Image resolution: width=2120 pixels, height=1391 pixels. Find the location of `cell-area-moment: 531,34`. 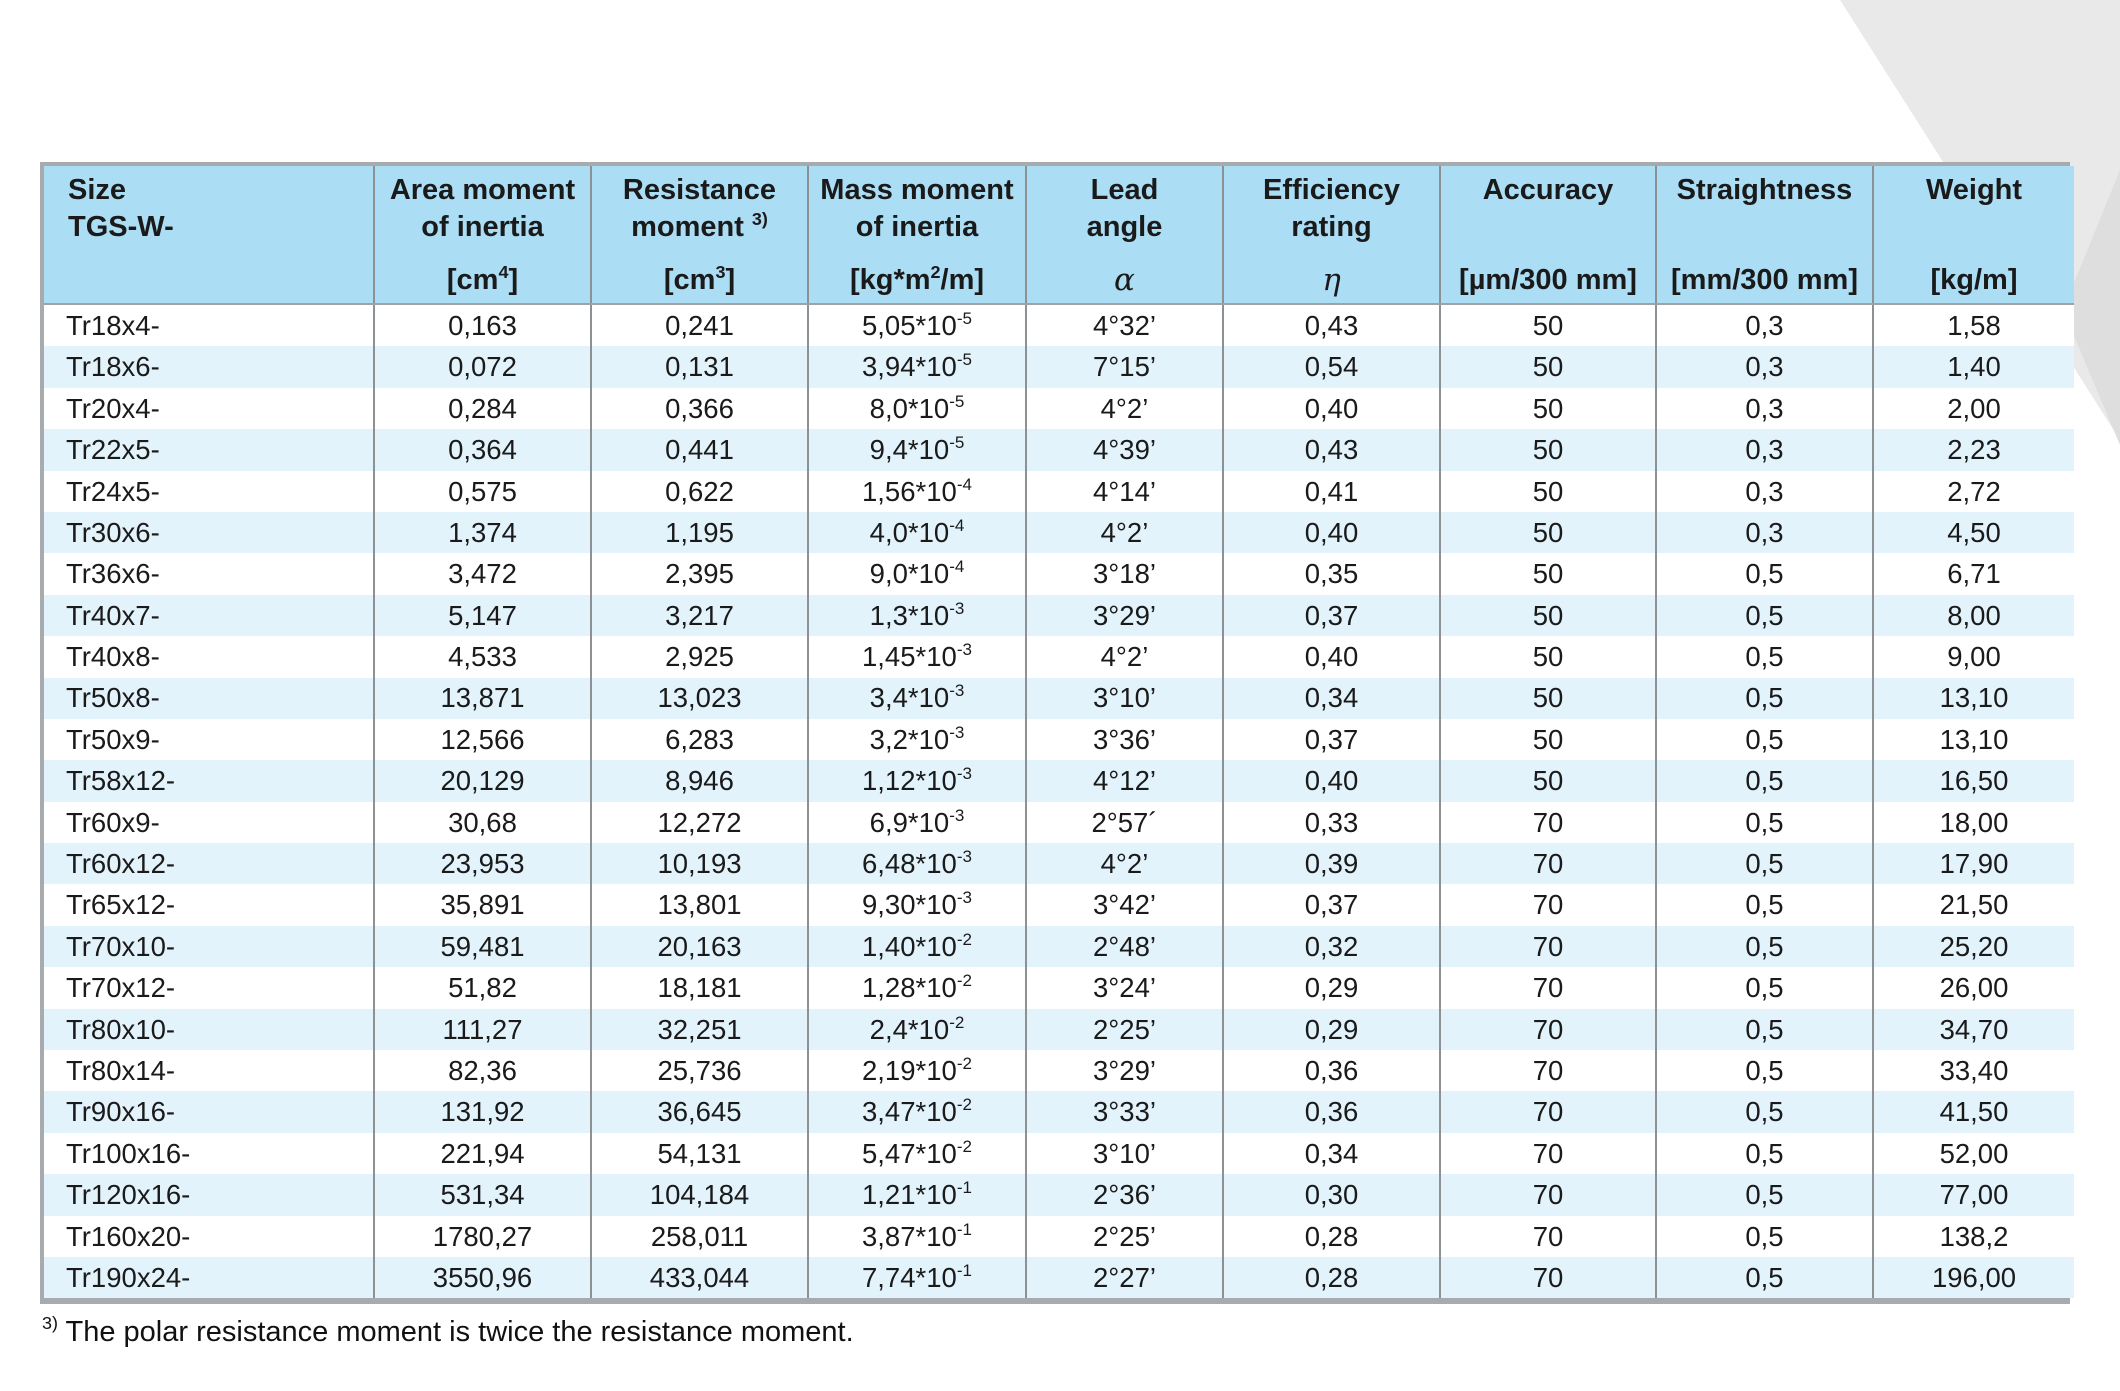

cell-area-moment: 531,34 is located at coordinates (482, 1195).